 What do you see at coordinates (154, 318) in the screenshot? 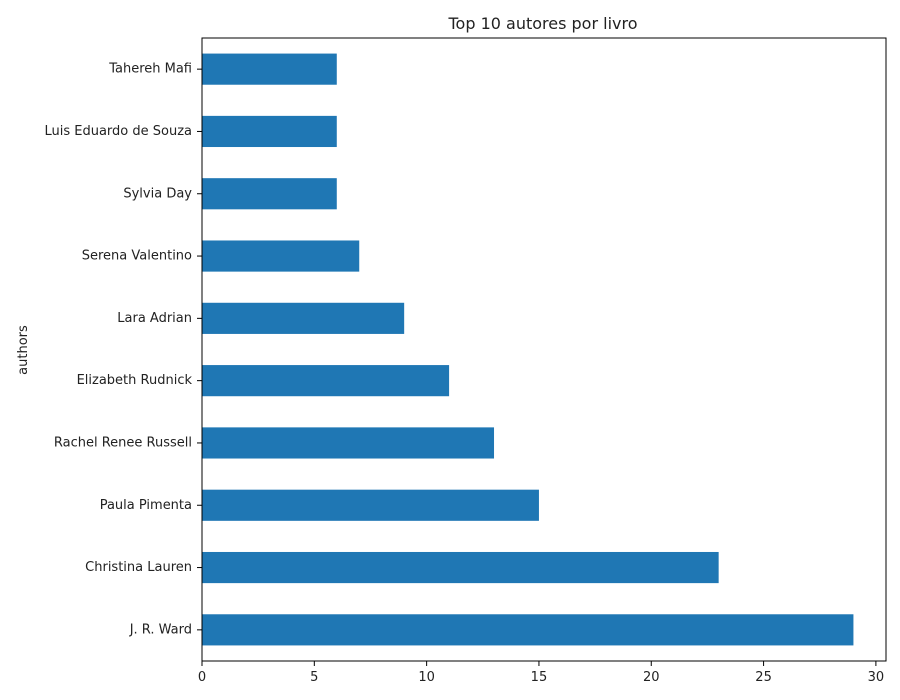
I see `y-tick-label: Lara Adrian` at bounding box center [154, 318].